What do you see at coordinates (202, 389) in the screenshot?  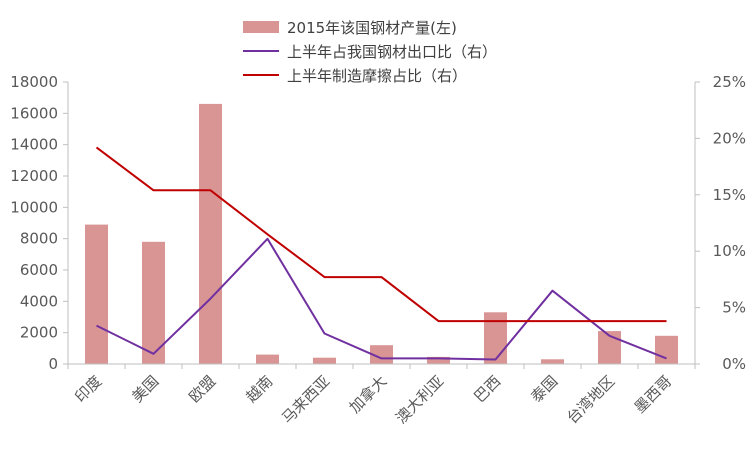 I see `category-label: 欧盟` at bounding box center [202, 389].